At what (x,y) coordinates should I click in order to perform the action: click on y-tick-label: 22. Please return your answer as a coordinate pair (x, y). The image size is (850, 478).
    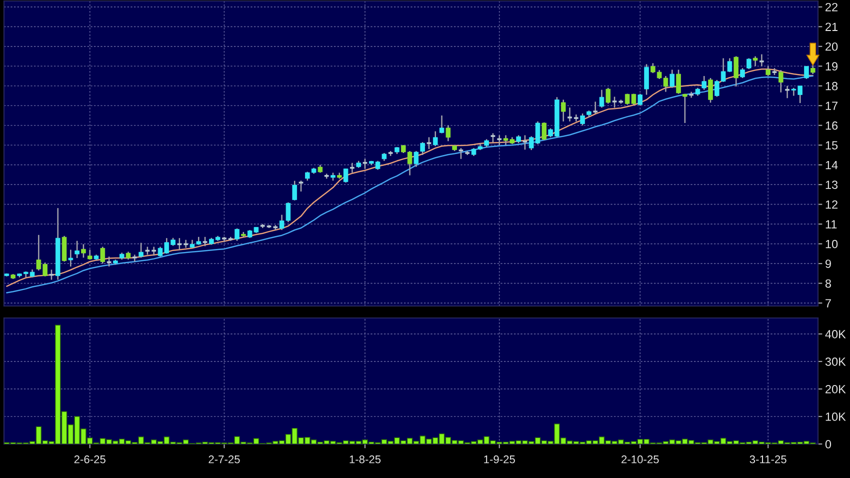
    Looking at the image, I should click on (832, 7).